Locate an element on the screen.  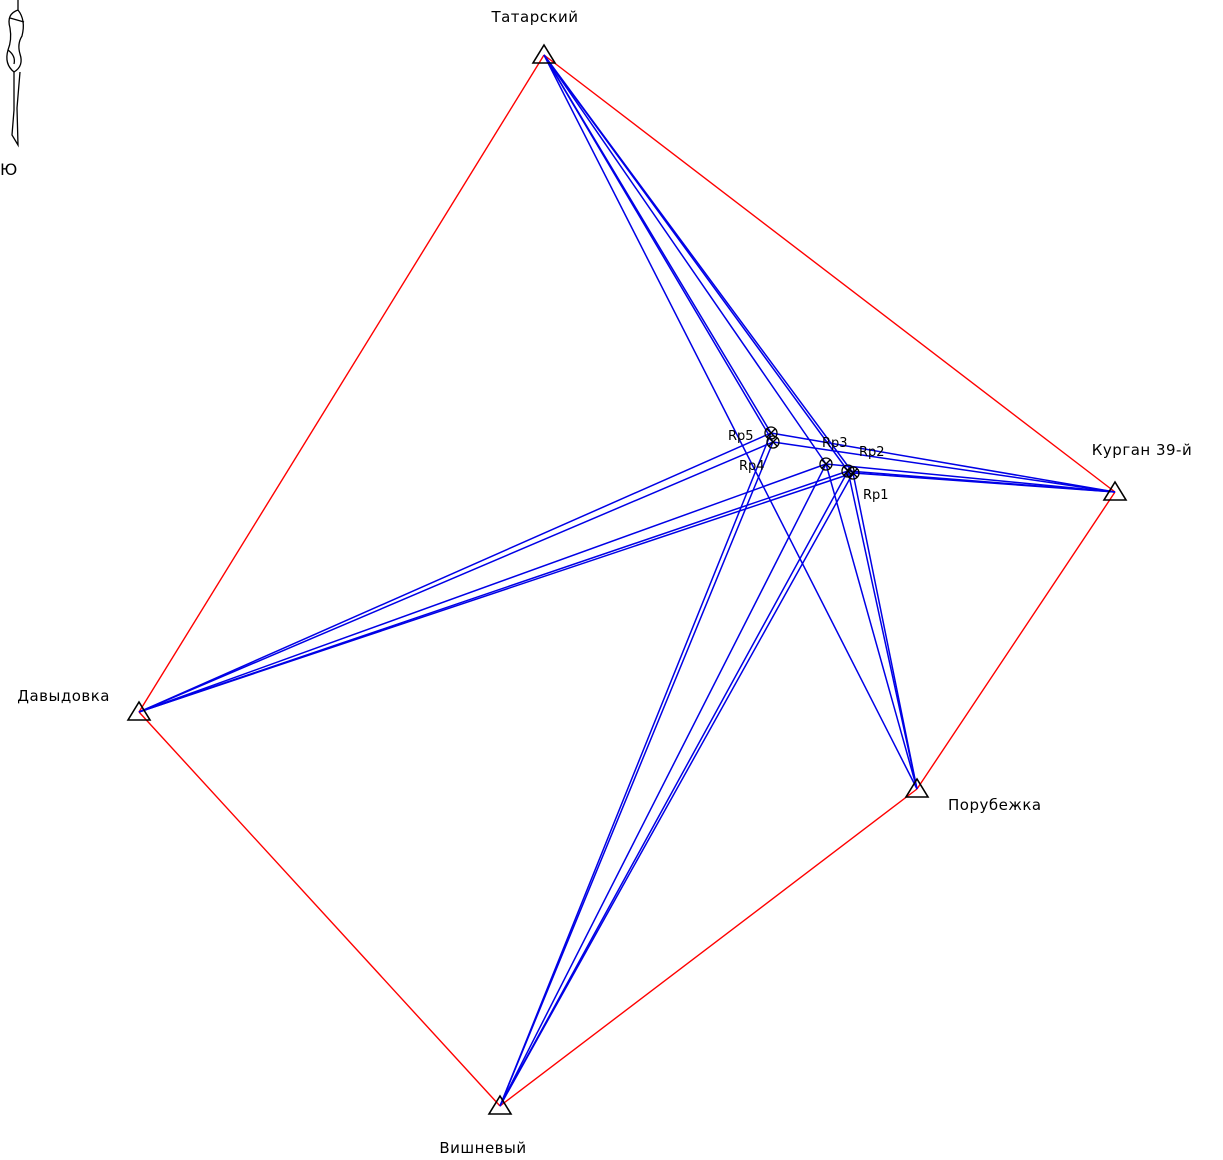
station-label-porubezhka: Порубежка is located at coordinates (995, 805).